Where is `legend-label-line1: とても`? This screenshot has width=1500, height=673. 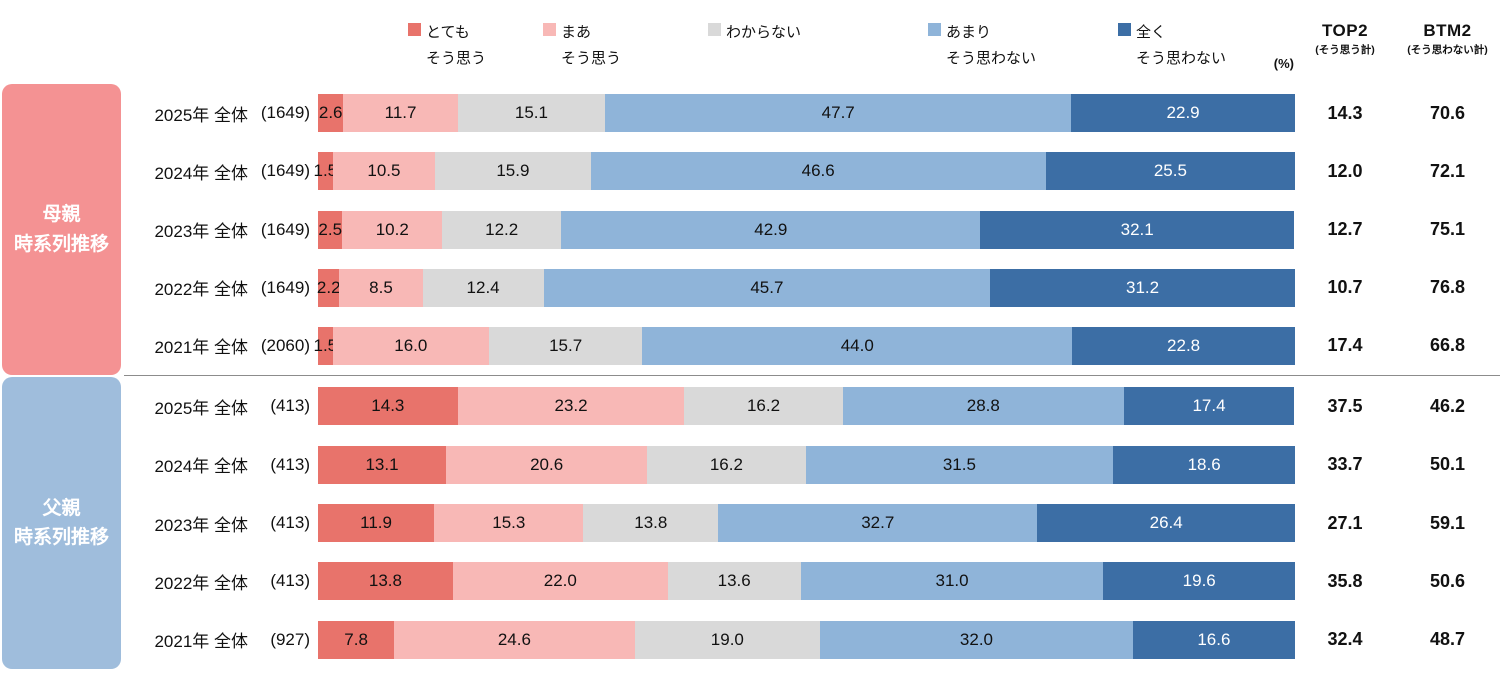
legend-label-line1: とても is located at coordinates (448, 32).